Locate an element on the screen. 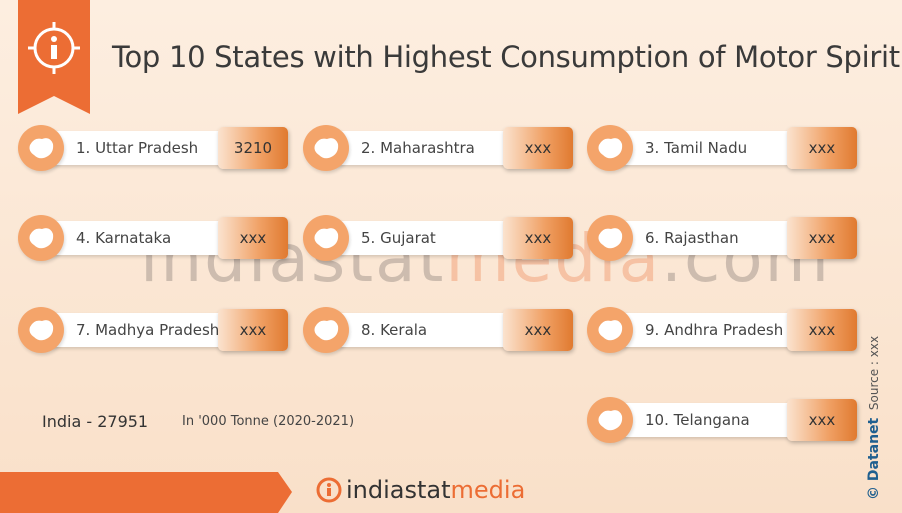  source: Source : xxx is located at coordinates (874, 373).